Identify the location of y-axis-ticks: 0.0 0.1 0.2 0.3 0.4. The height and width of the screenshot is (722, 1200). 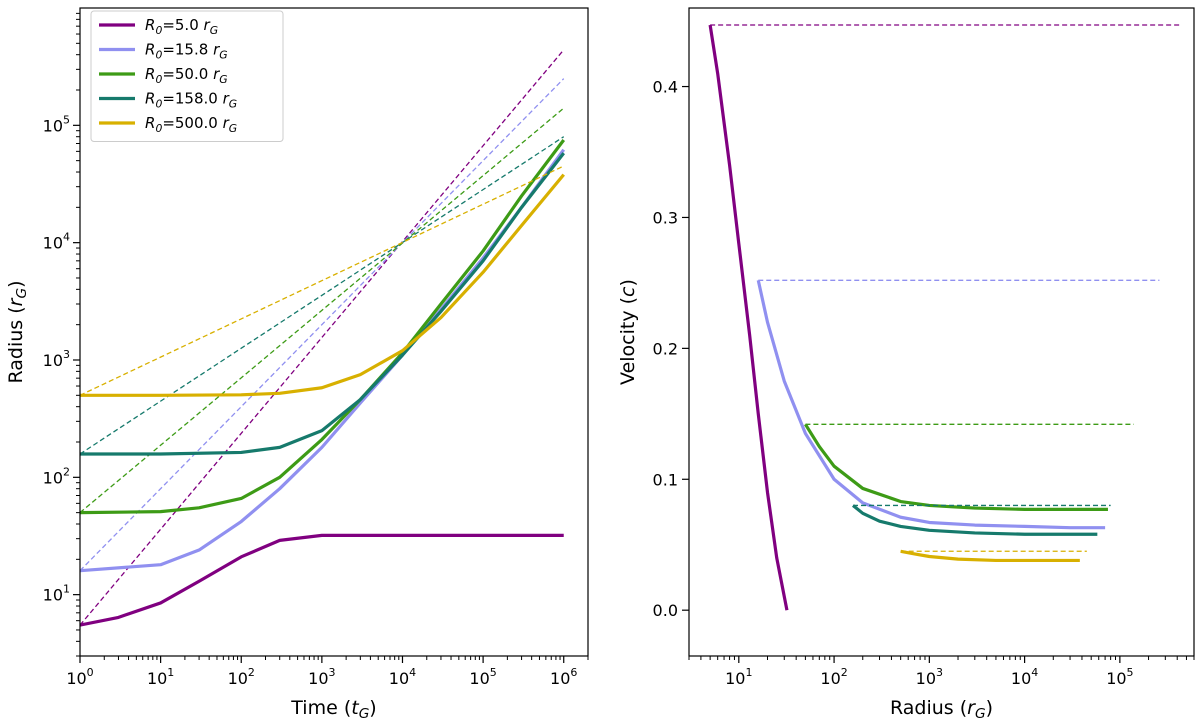
(671, 349).